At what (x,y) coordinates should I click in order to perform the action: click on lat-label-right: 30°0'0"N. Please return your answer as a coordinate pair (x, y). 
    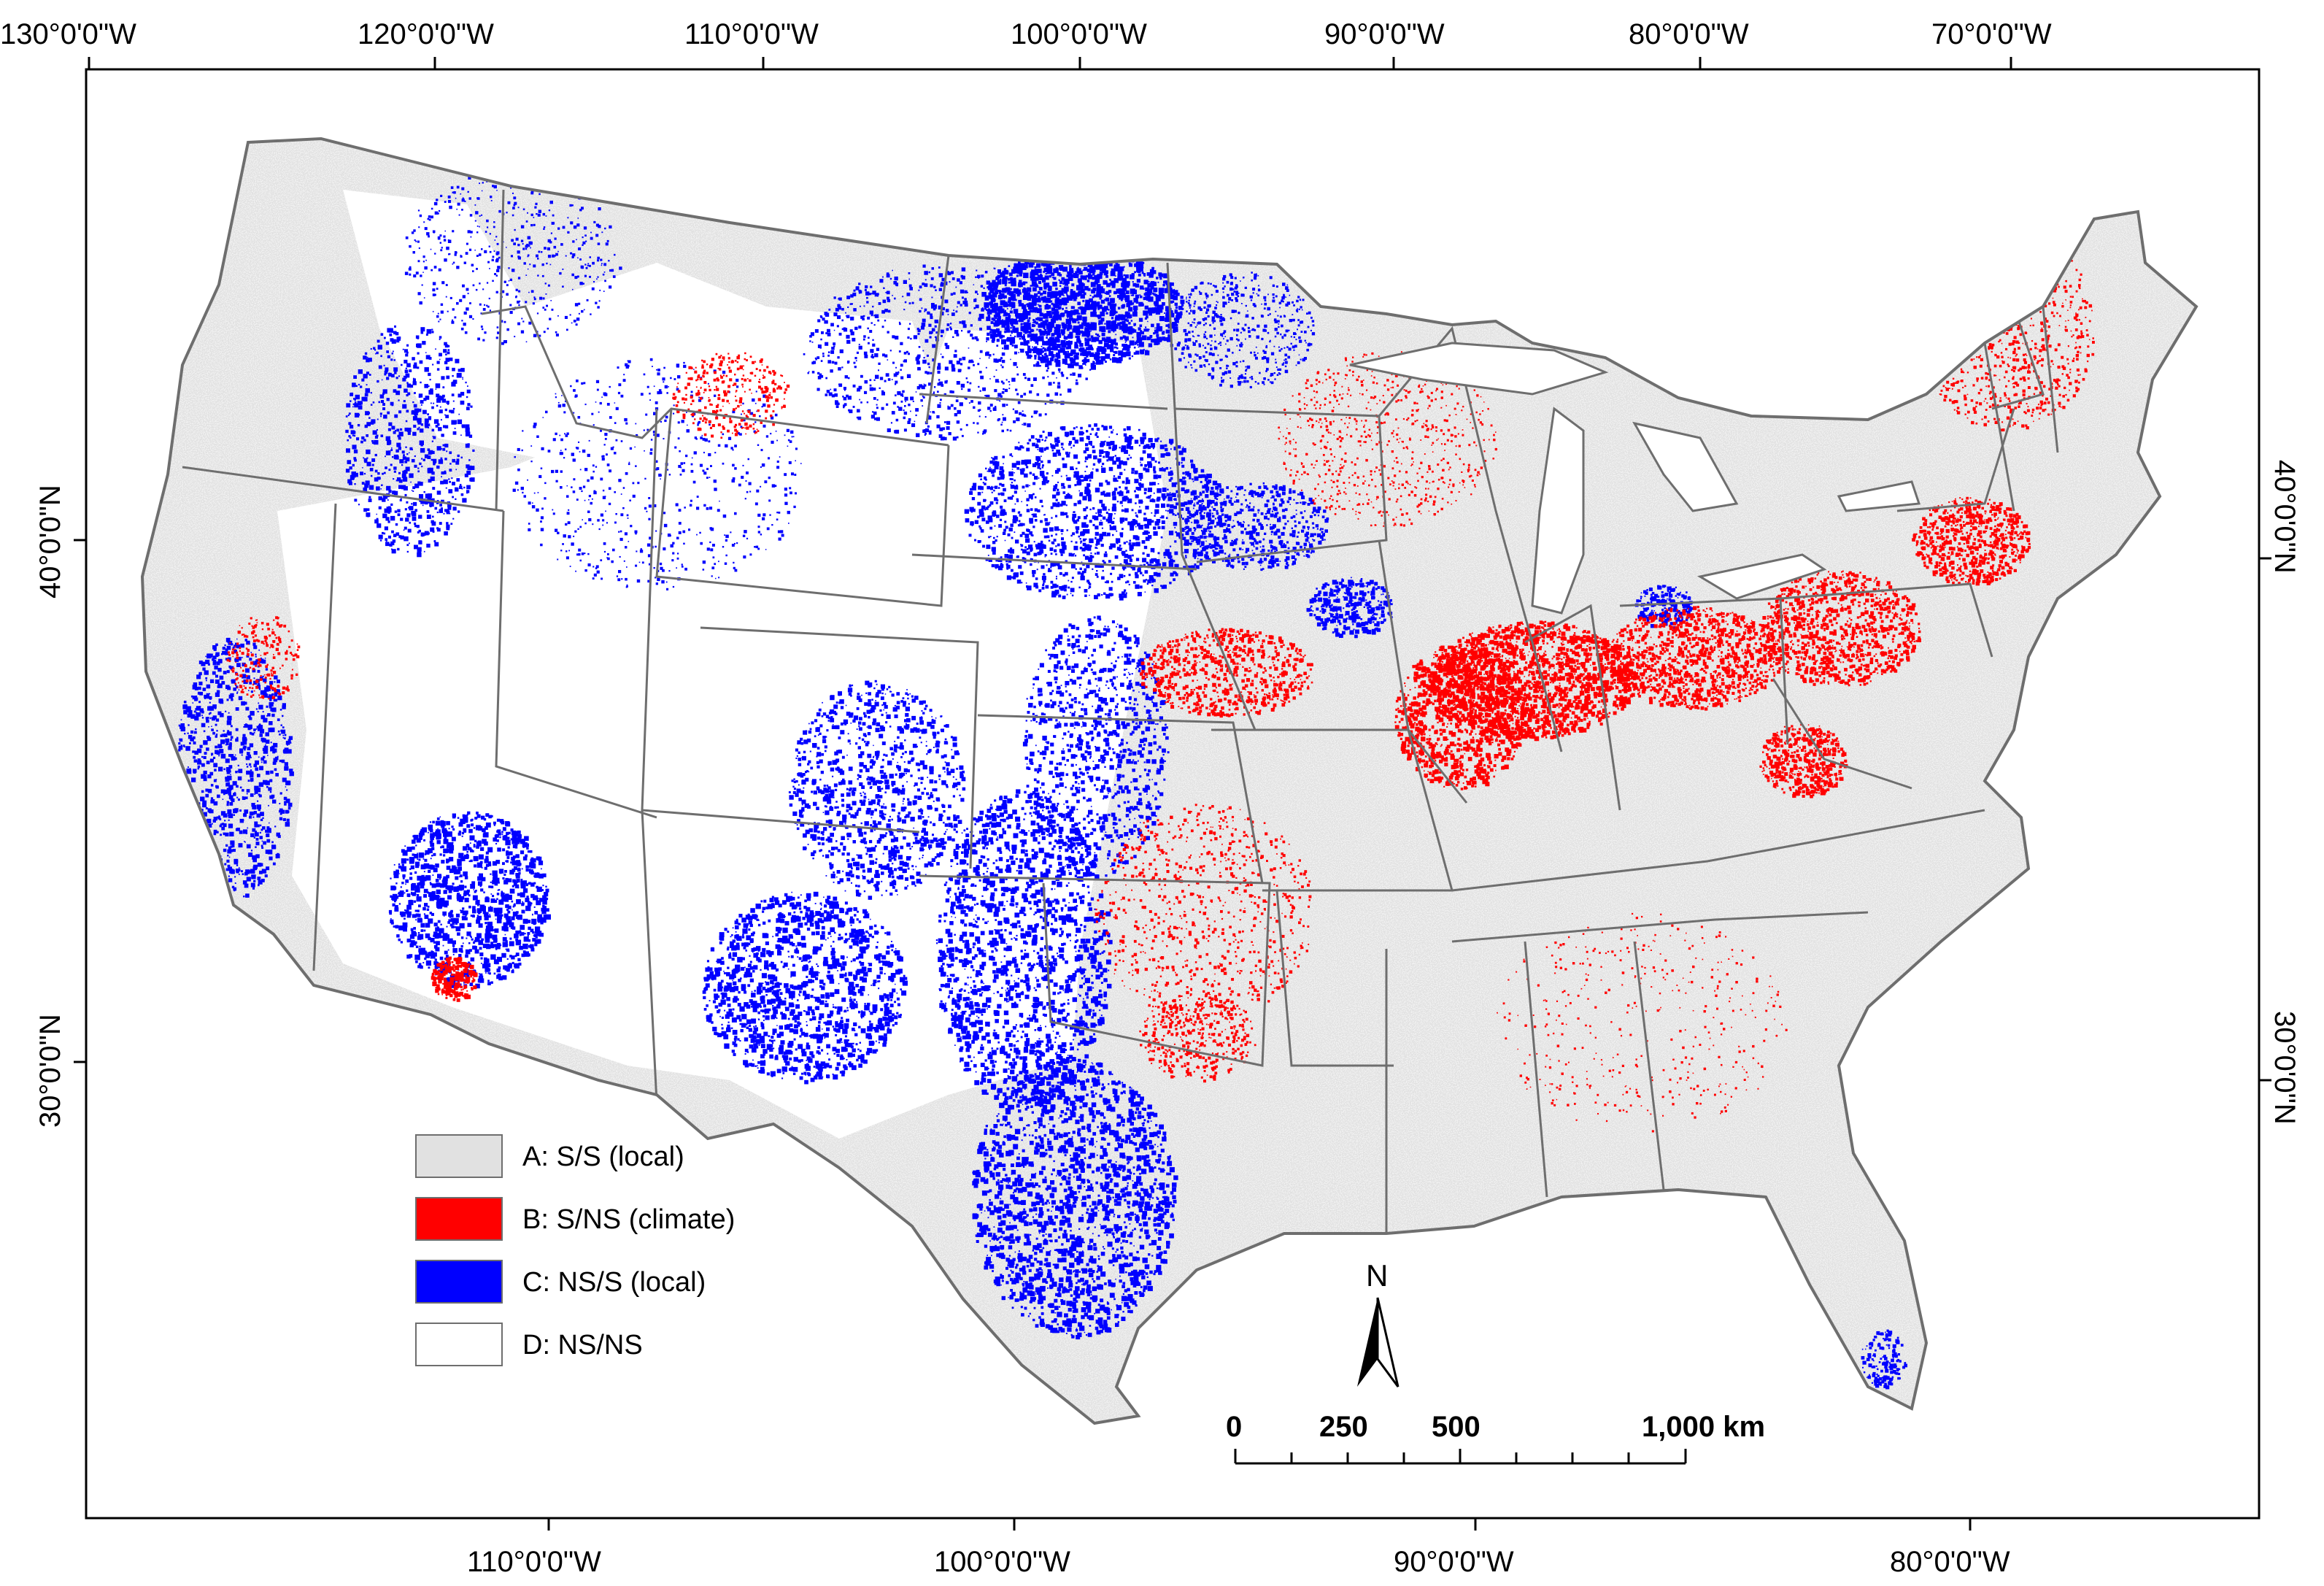
    Looking at the image, I should click on (2285, 1068).